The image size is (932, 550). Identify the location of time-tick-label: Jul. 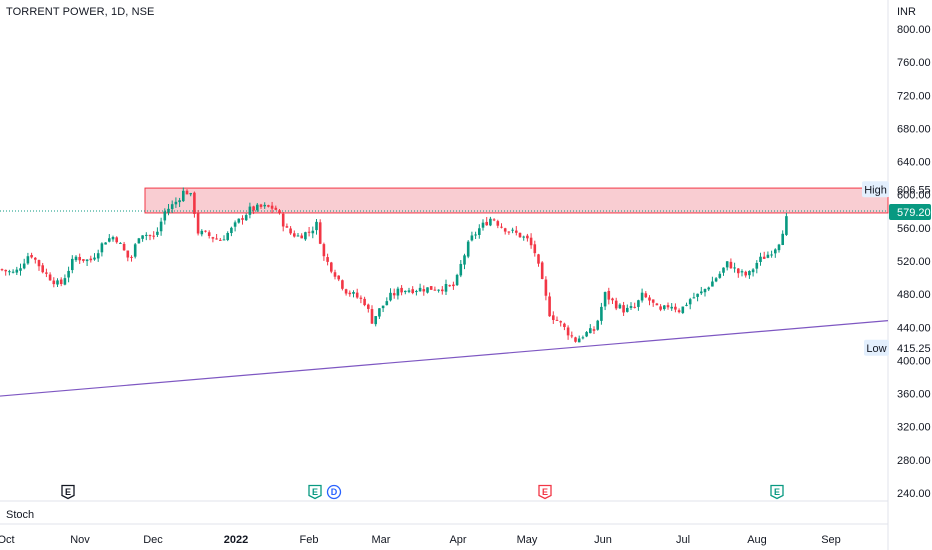
(683, 540).